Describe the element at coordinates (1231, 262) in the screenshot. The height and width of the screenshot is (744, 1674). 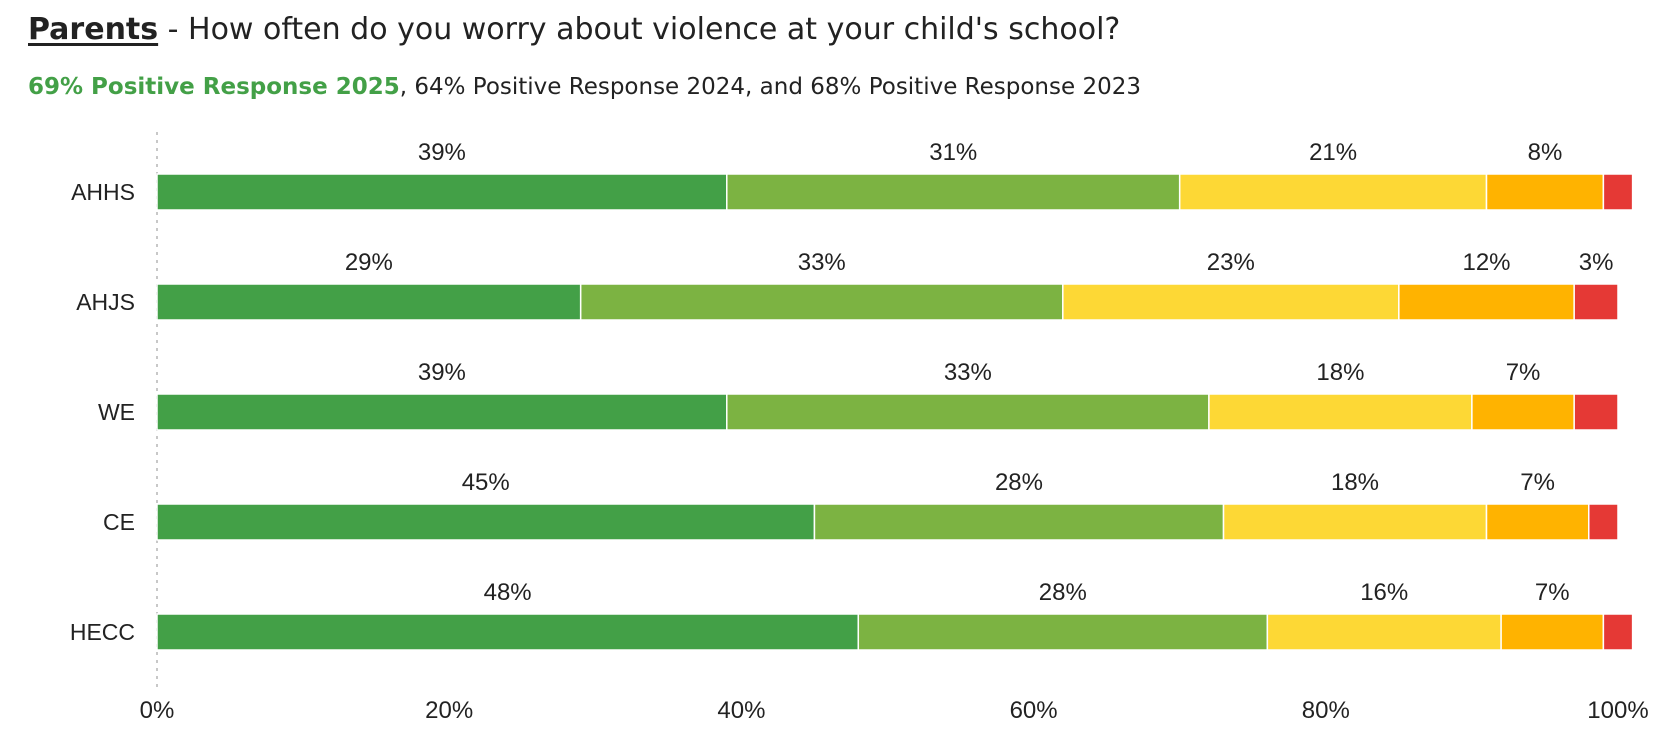
I see `data-label-ahjs-seg3: 23%` at that location.